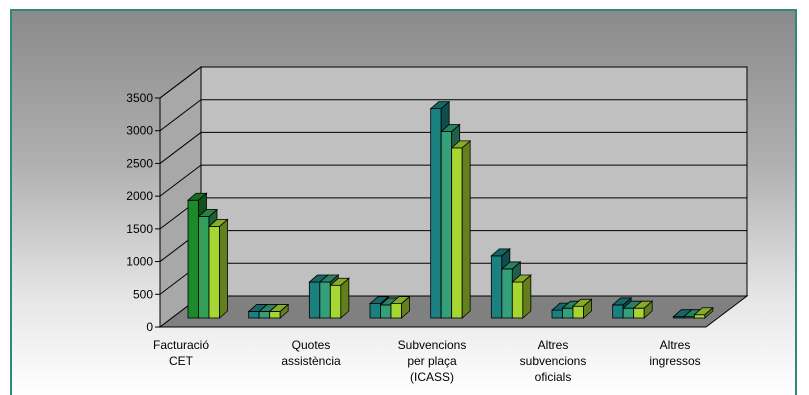 The width and height of the screenshot is (809, 395). What do you see at coordinates (311, 345) in the screenshot?
I see `x-category-label: Quotes` at bounding box center [311, 345].